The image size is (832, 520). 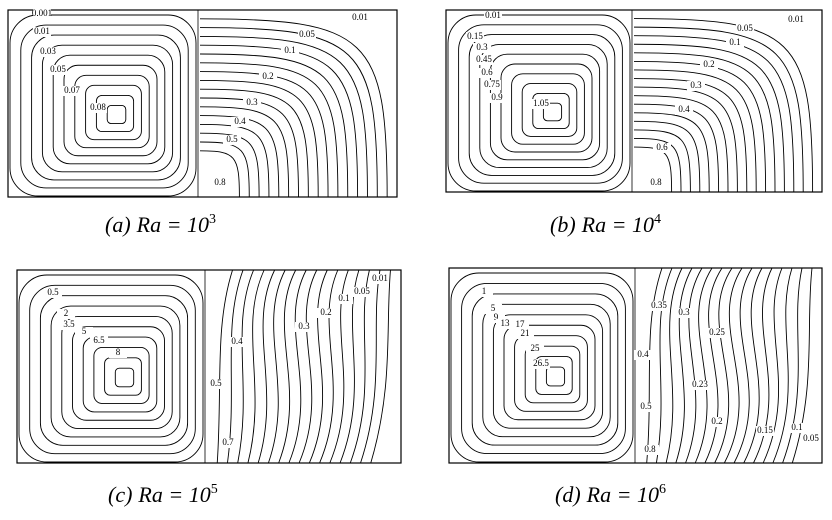 I want to click on streamline-label: 2, so click(x=66, y=313).